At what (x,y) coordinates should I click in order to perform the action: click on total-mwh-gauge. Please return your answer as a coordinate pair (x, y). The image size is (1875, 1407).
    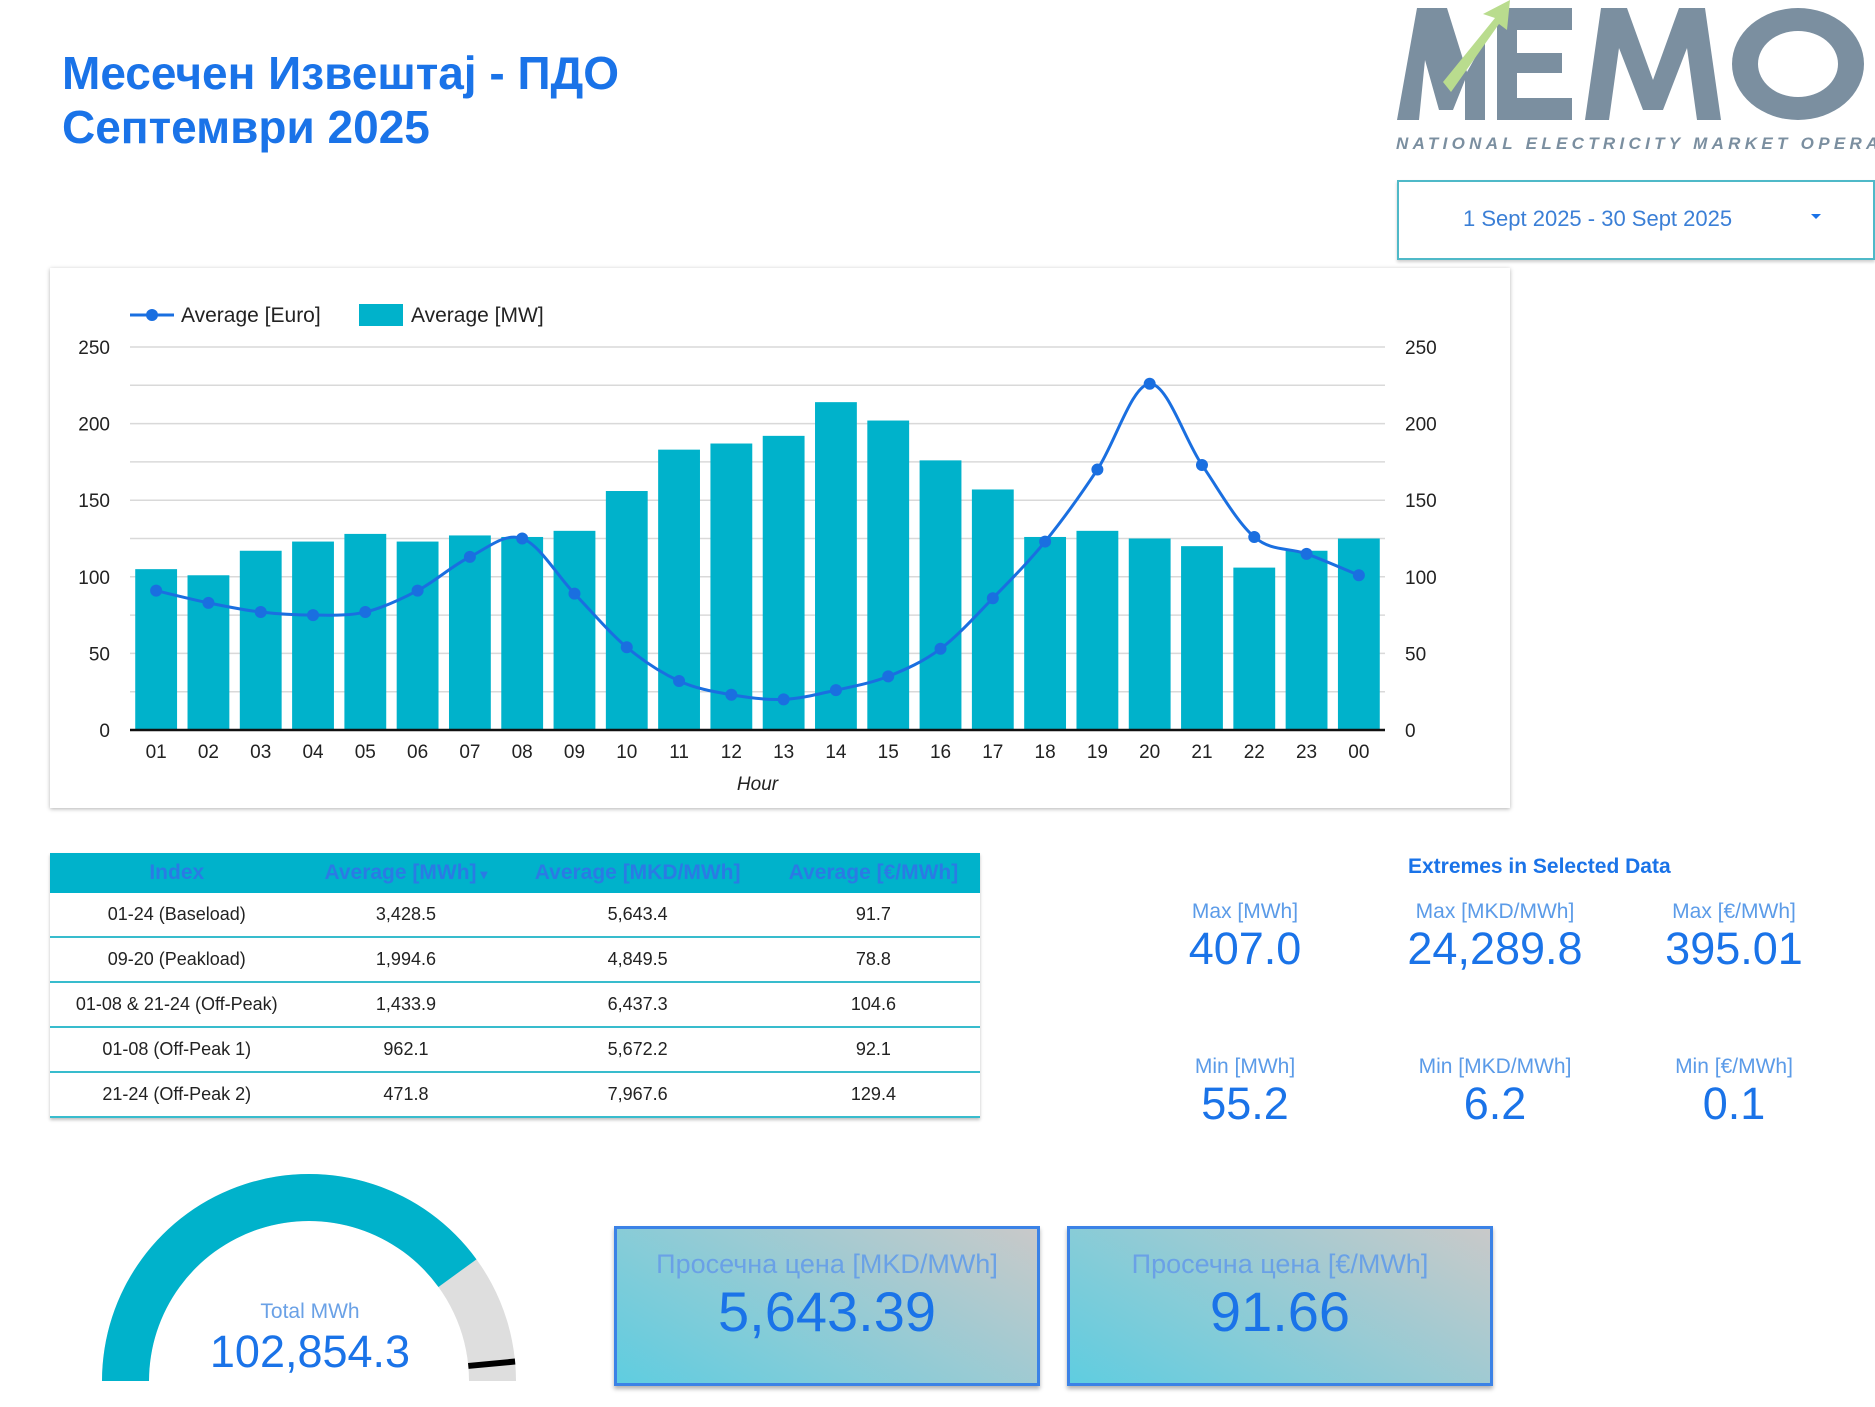
    Looking at the image, I should click on (309, 1277).